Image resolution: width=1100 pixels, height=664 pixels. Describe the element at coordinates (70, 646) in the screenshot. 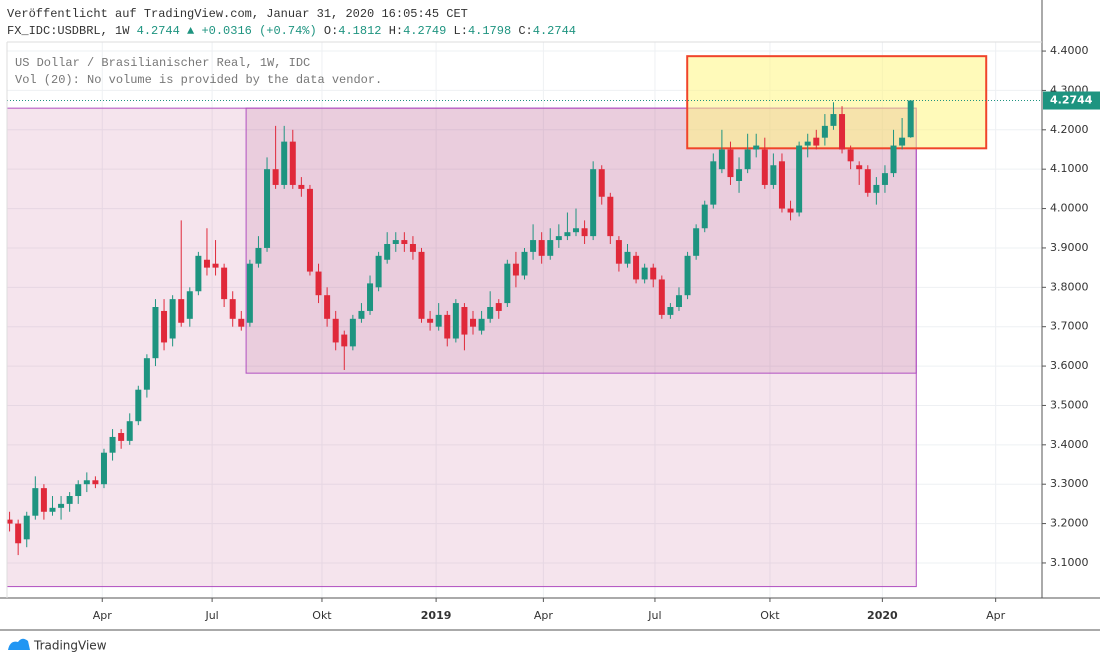

I see `brand: TradingView` at that location.